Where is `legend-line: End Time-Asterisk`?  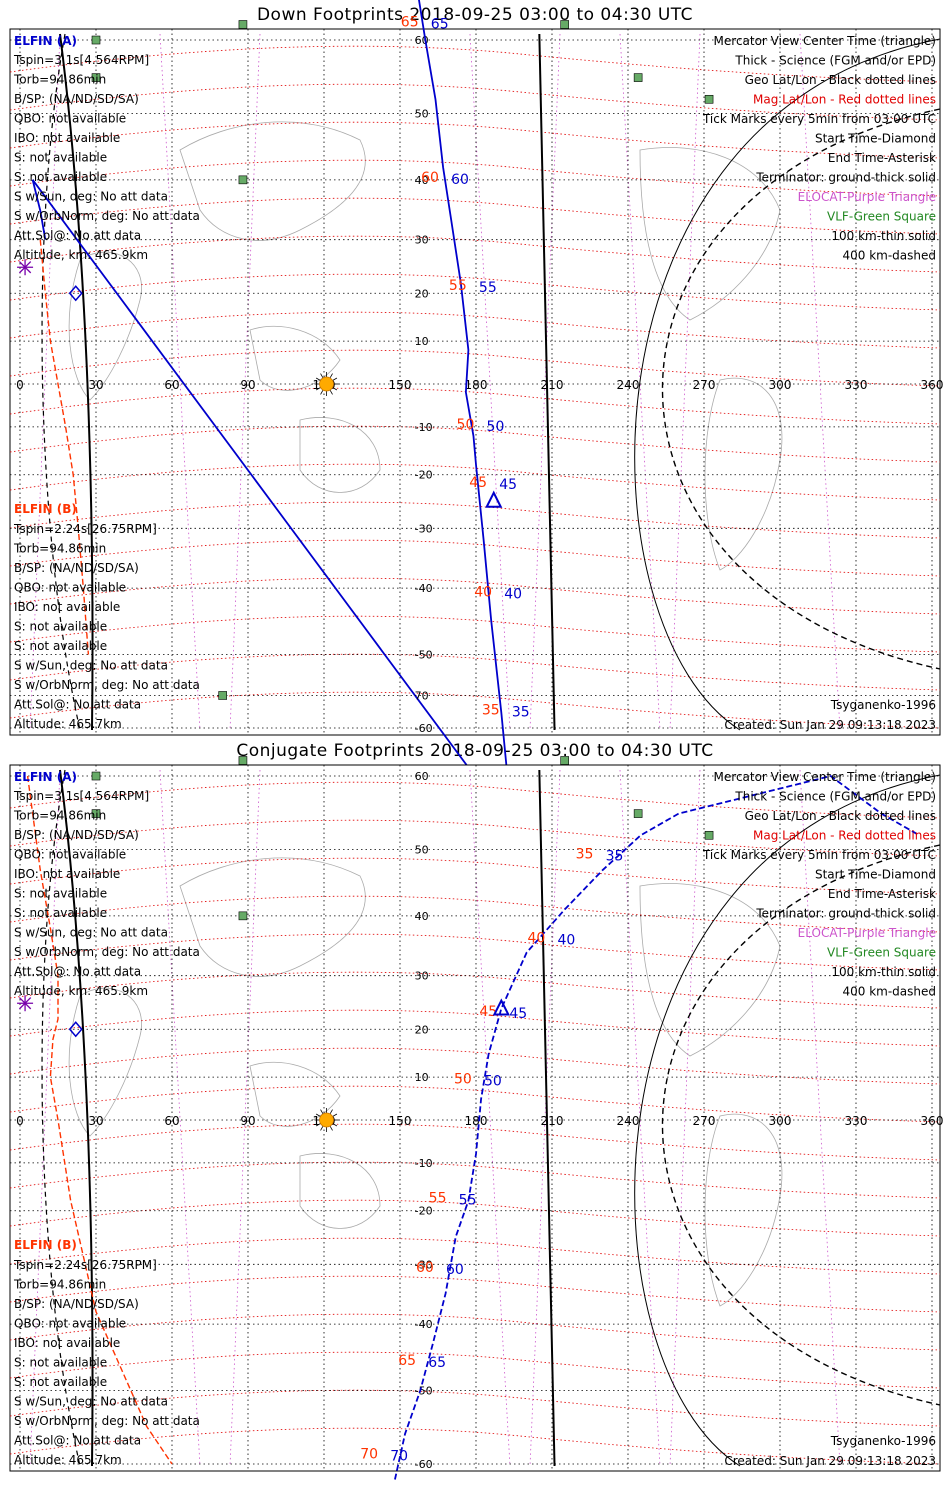
legend-line: End Time-Asterisk is located at coordinates (882, 158).